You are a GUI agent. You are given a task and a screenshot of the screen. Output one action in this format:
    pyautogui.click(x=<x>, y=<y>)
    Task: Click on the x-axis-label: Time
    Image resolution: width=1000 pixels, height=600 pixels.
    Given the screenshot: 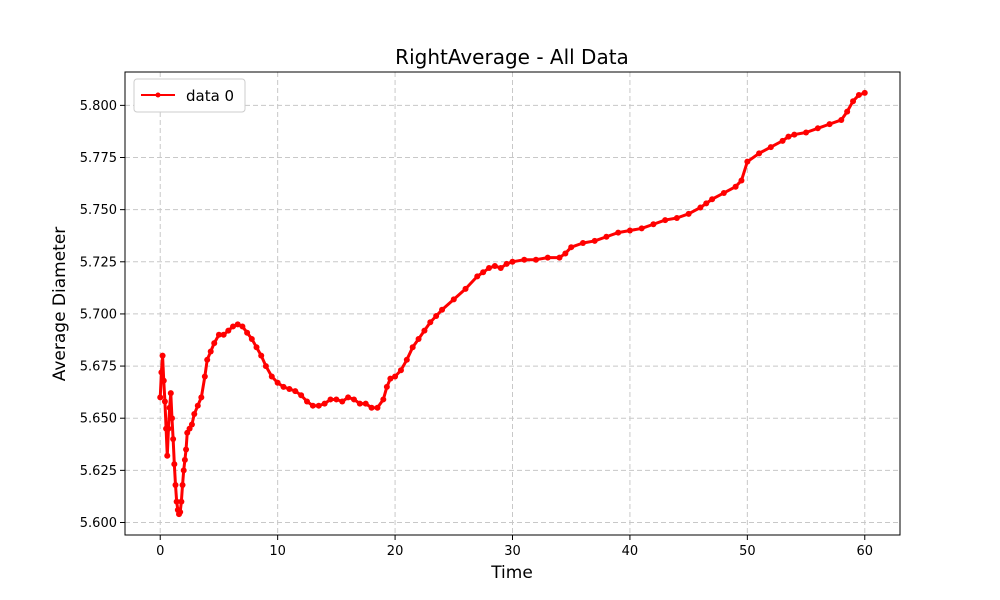 What is the action you would take?
    pyautogui.click(x=511, y=573)
    